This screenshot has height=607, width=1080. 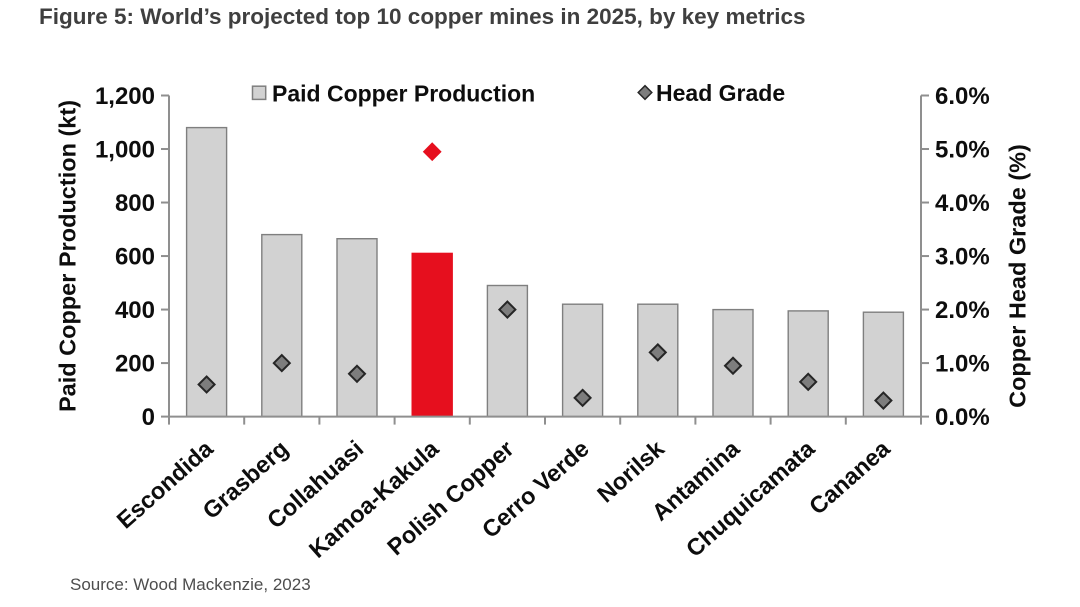 What do you see at coordinates (658, 352) in the screenshot?
I see `diamond-norilsk` at bounding box center [658, 352].